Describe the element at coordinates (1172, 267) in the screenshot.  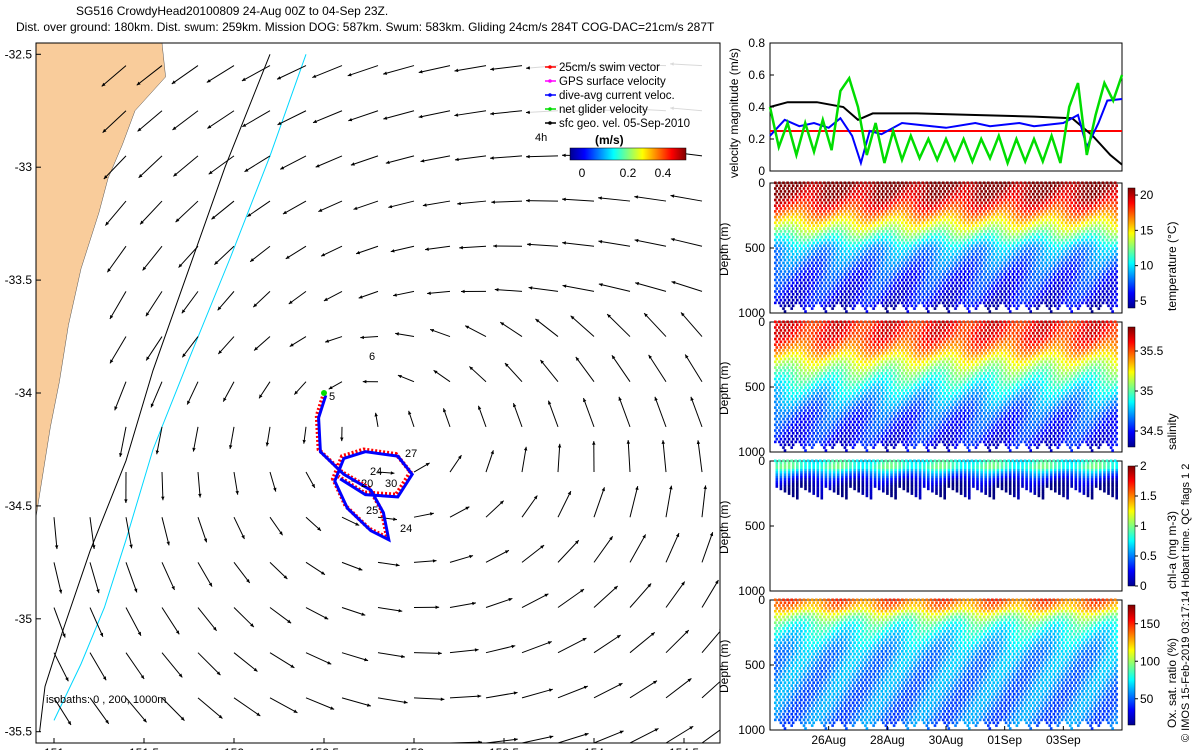
I see `section-colorbar-label: temperature (°C)` at that location.